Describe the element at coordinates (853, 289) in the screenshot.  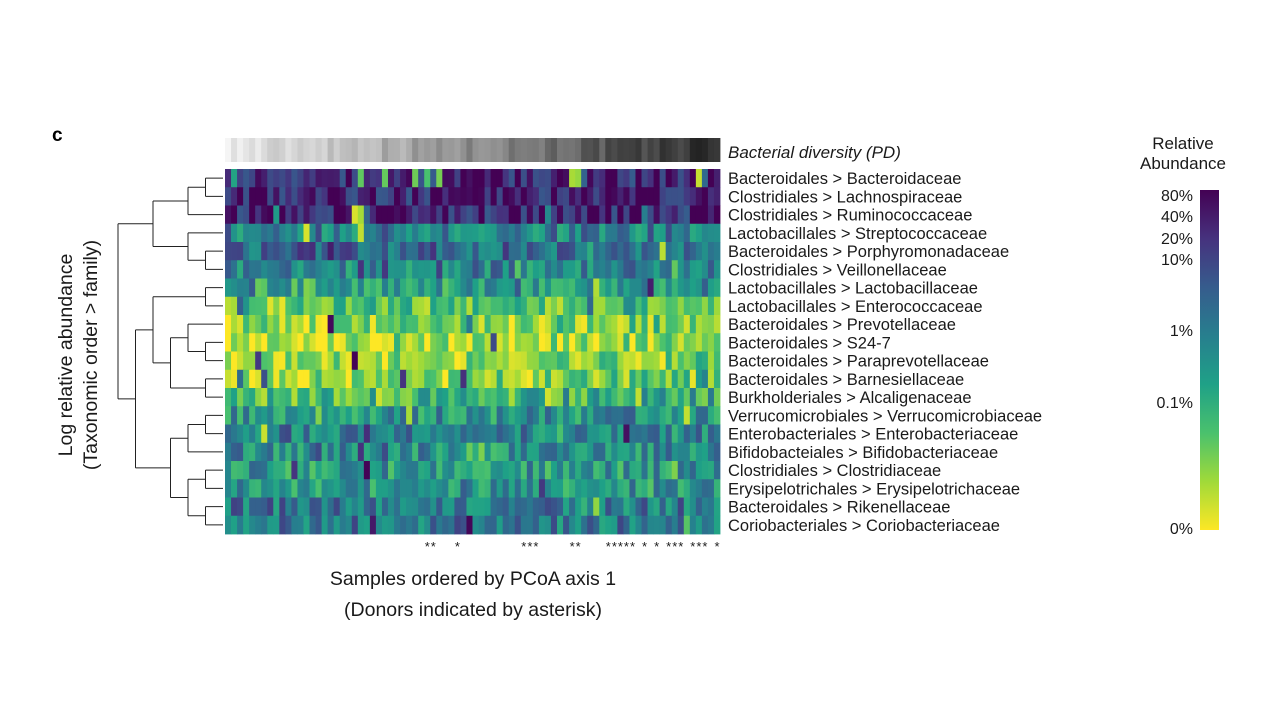
I see `row-label: Lactobacillales > Lactobacillaceae` at that location.